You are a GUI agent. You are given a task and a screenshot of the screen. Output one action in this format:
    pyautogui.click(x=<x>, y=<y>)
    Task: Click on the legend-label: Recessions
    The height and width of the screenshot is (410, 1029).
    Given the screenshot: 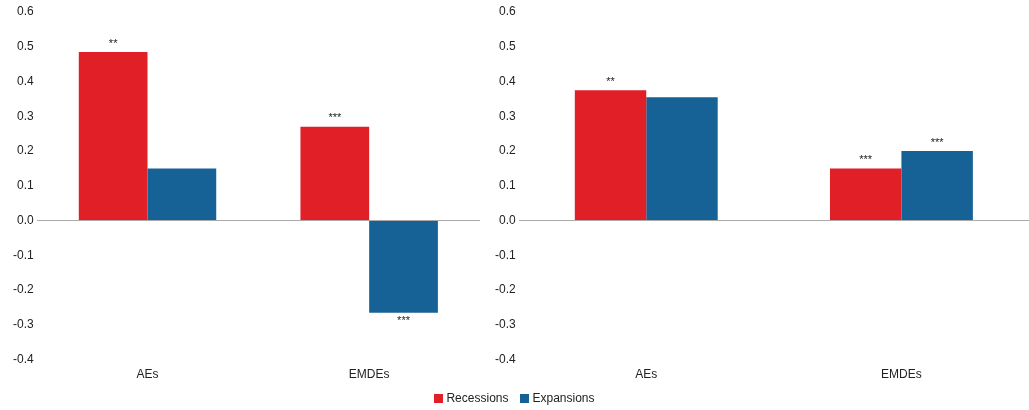 What is the action you would take?
    pyautogui.click(x=477, y=398)
    